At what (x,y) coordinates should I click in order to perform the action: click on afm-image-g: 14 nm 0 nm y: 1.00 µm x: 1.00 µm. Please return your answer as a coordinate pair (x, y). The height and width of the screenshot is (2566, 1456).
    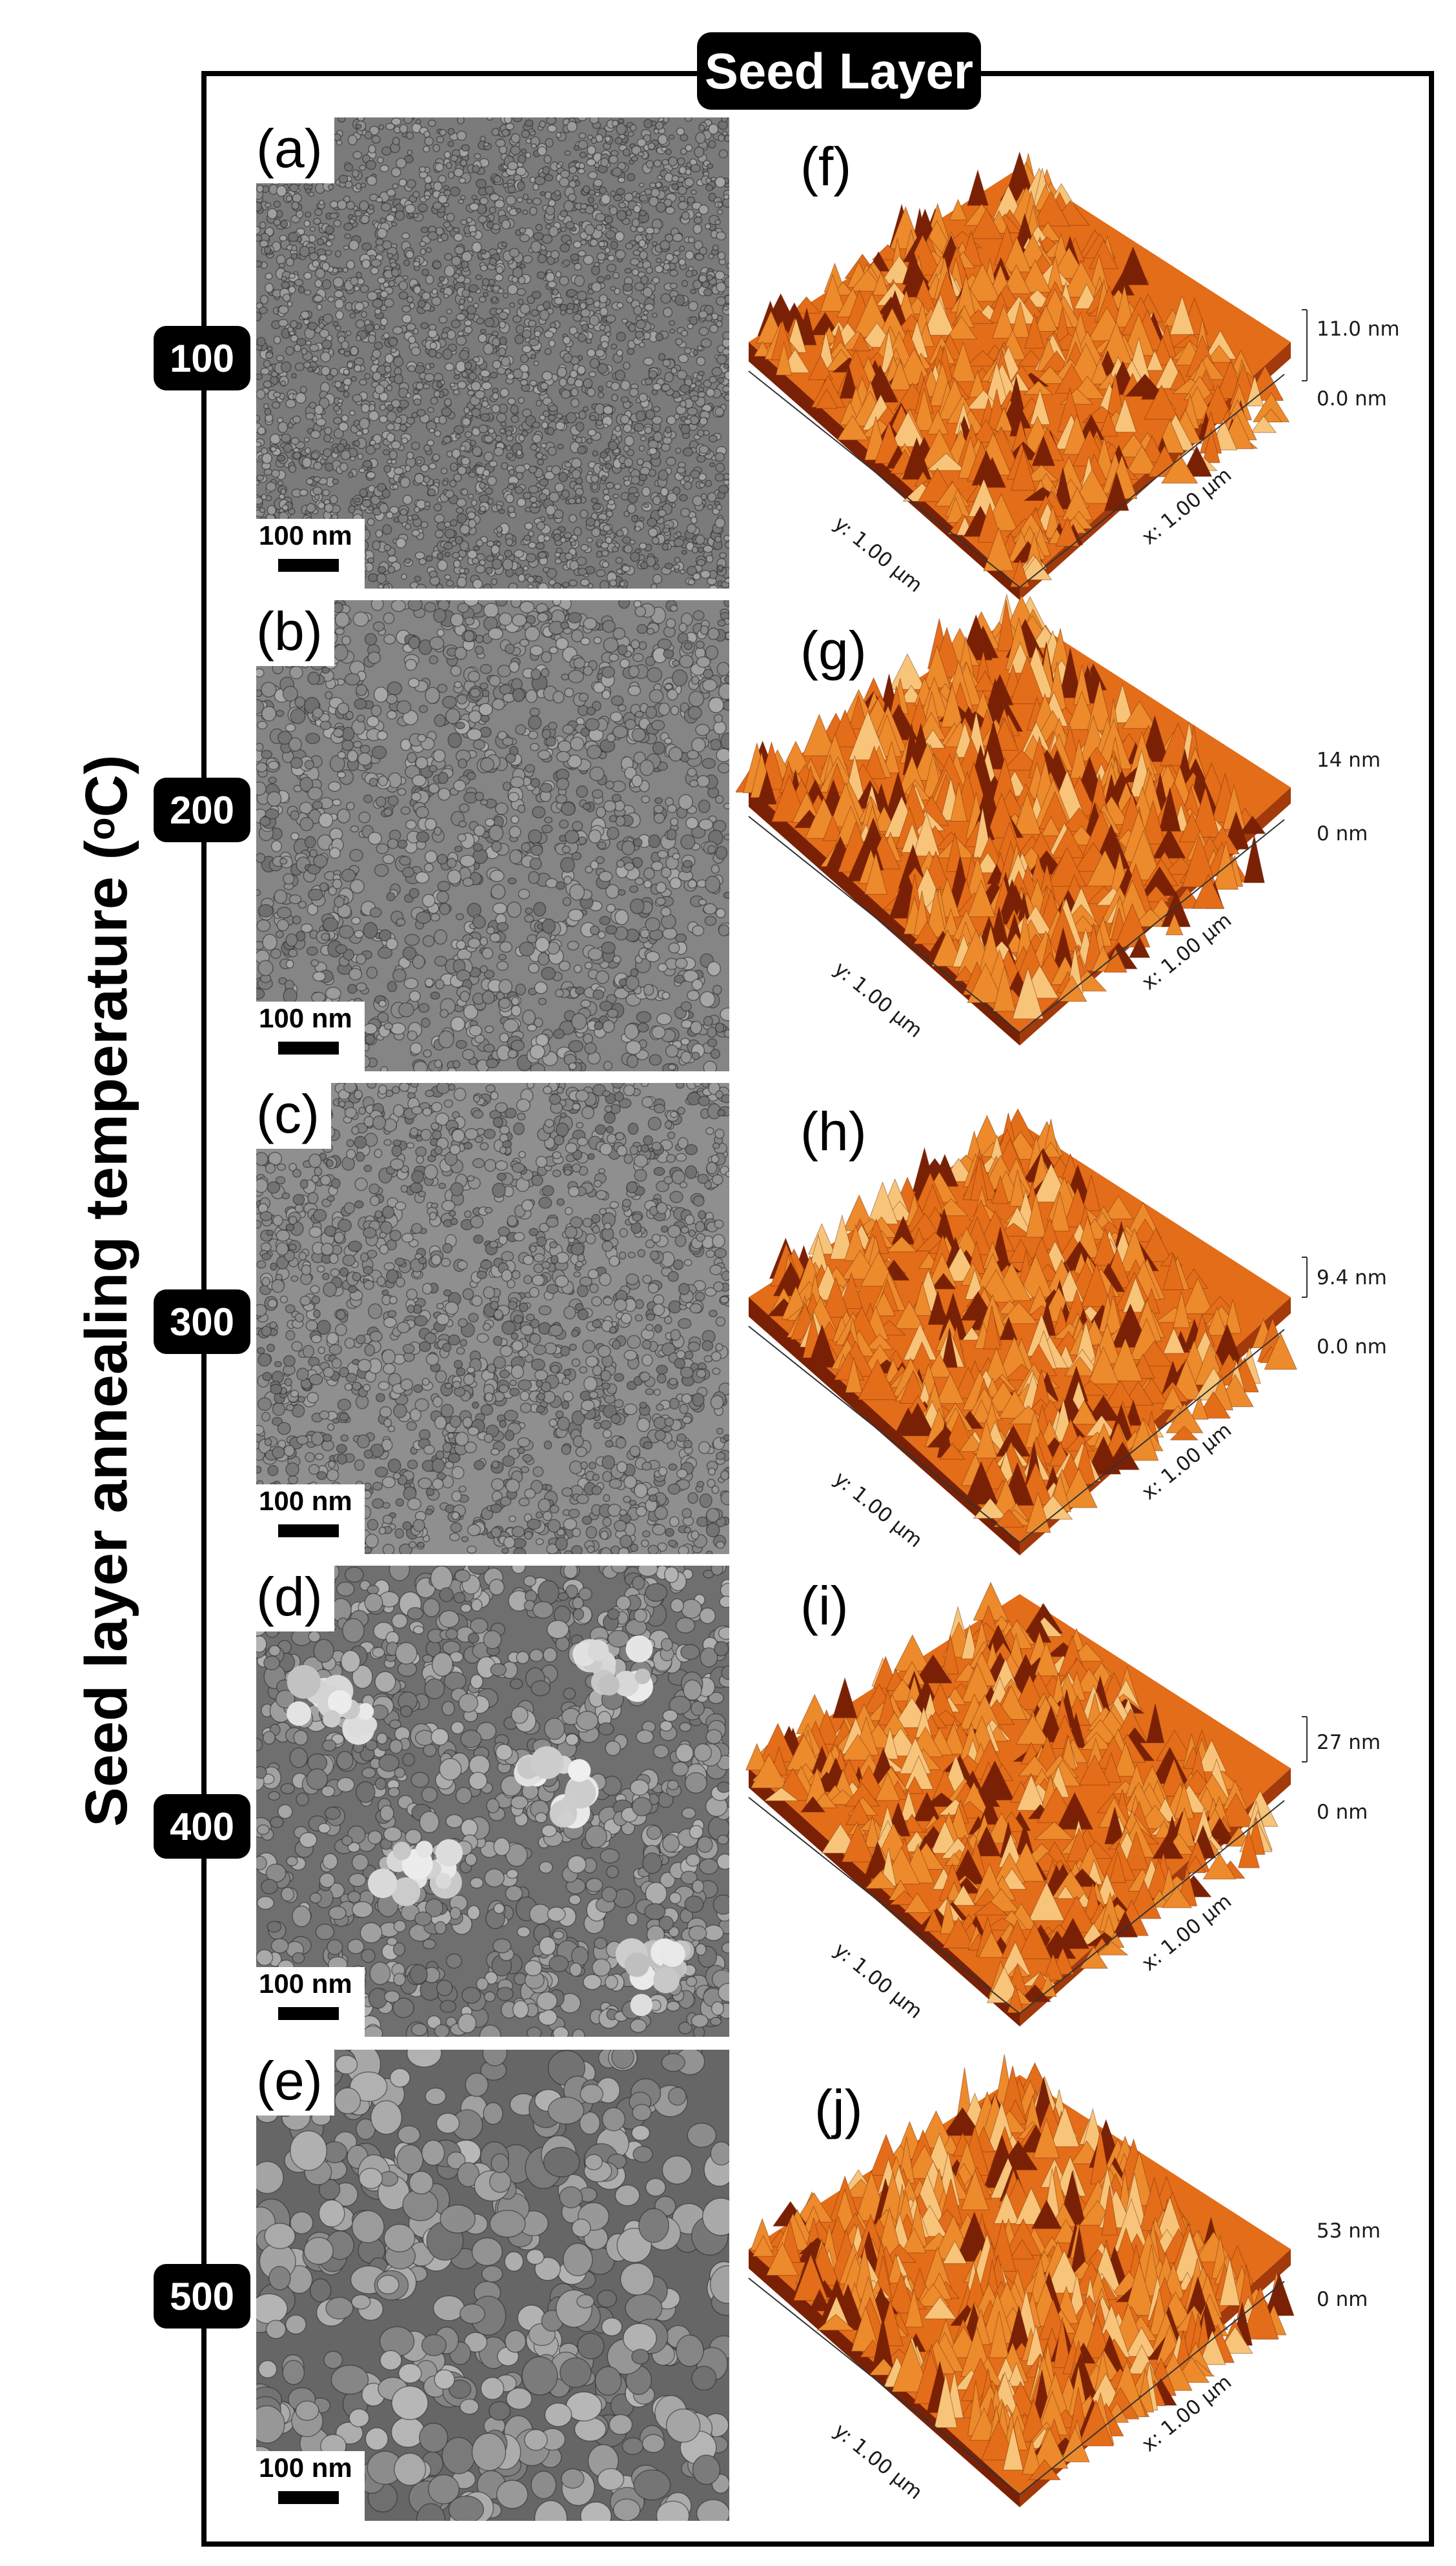
    Looking at the image, I should click on (1078, 835).